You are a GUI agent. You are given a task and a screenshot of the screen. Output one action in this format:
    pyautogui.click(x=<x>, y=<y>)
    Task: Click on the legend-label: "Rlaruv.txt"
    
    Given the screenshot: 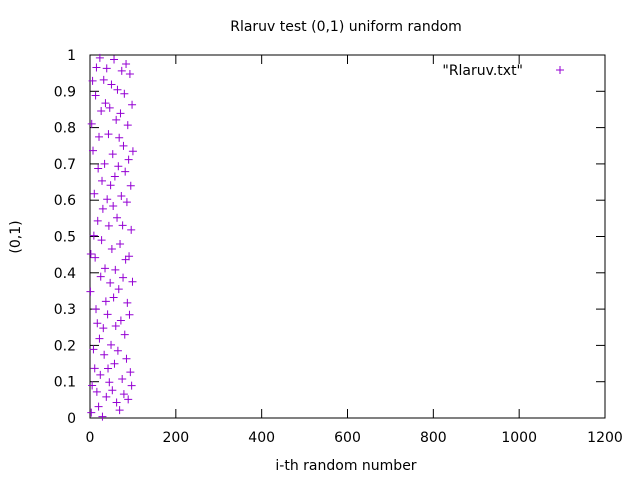 What is the action you would take?
    pyautogui.click(x=482, y=71)
    